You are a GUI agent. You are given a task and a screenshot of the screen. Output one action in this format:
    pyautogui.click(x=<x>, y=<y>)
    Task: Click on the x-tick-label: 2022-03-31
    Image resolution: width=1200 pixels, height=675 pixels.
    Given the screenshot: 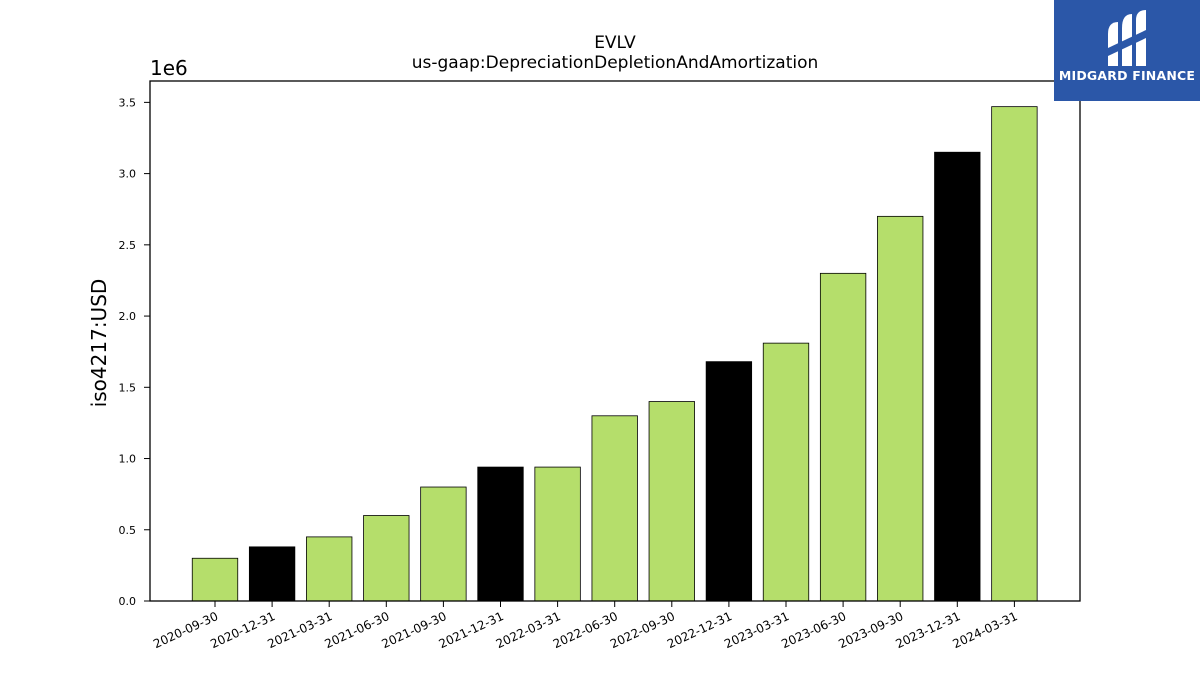 What is the action you would take?
    pyautogui.click(x=528, y=630)
    